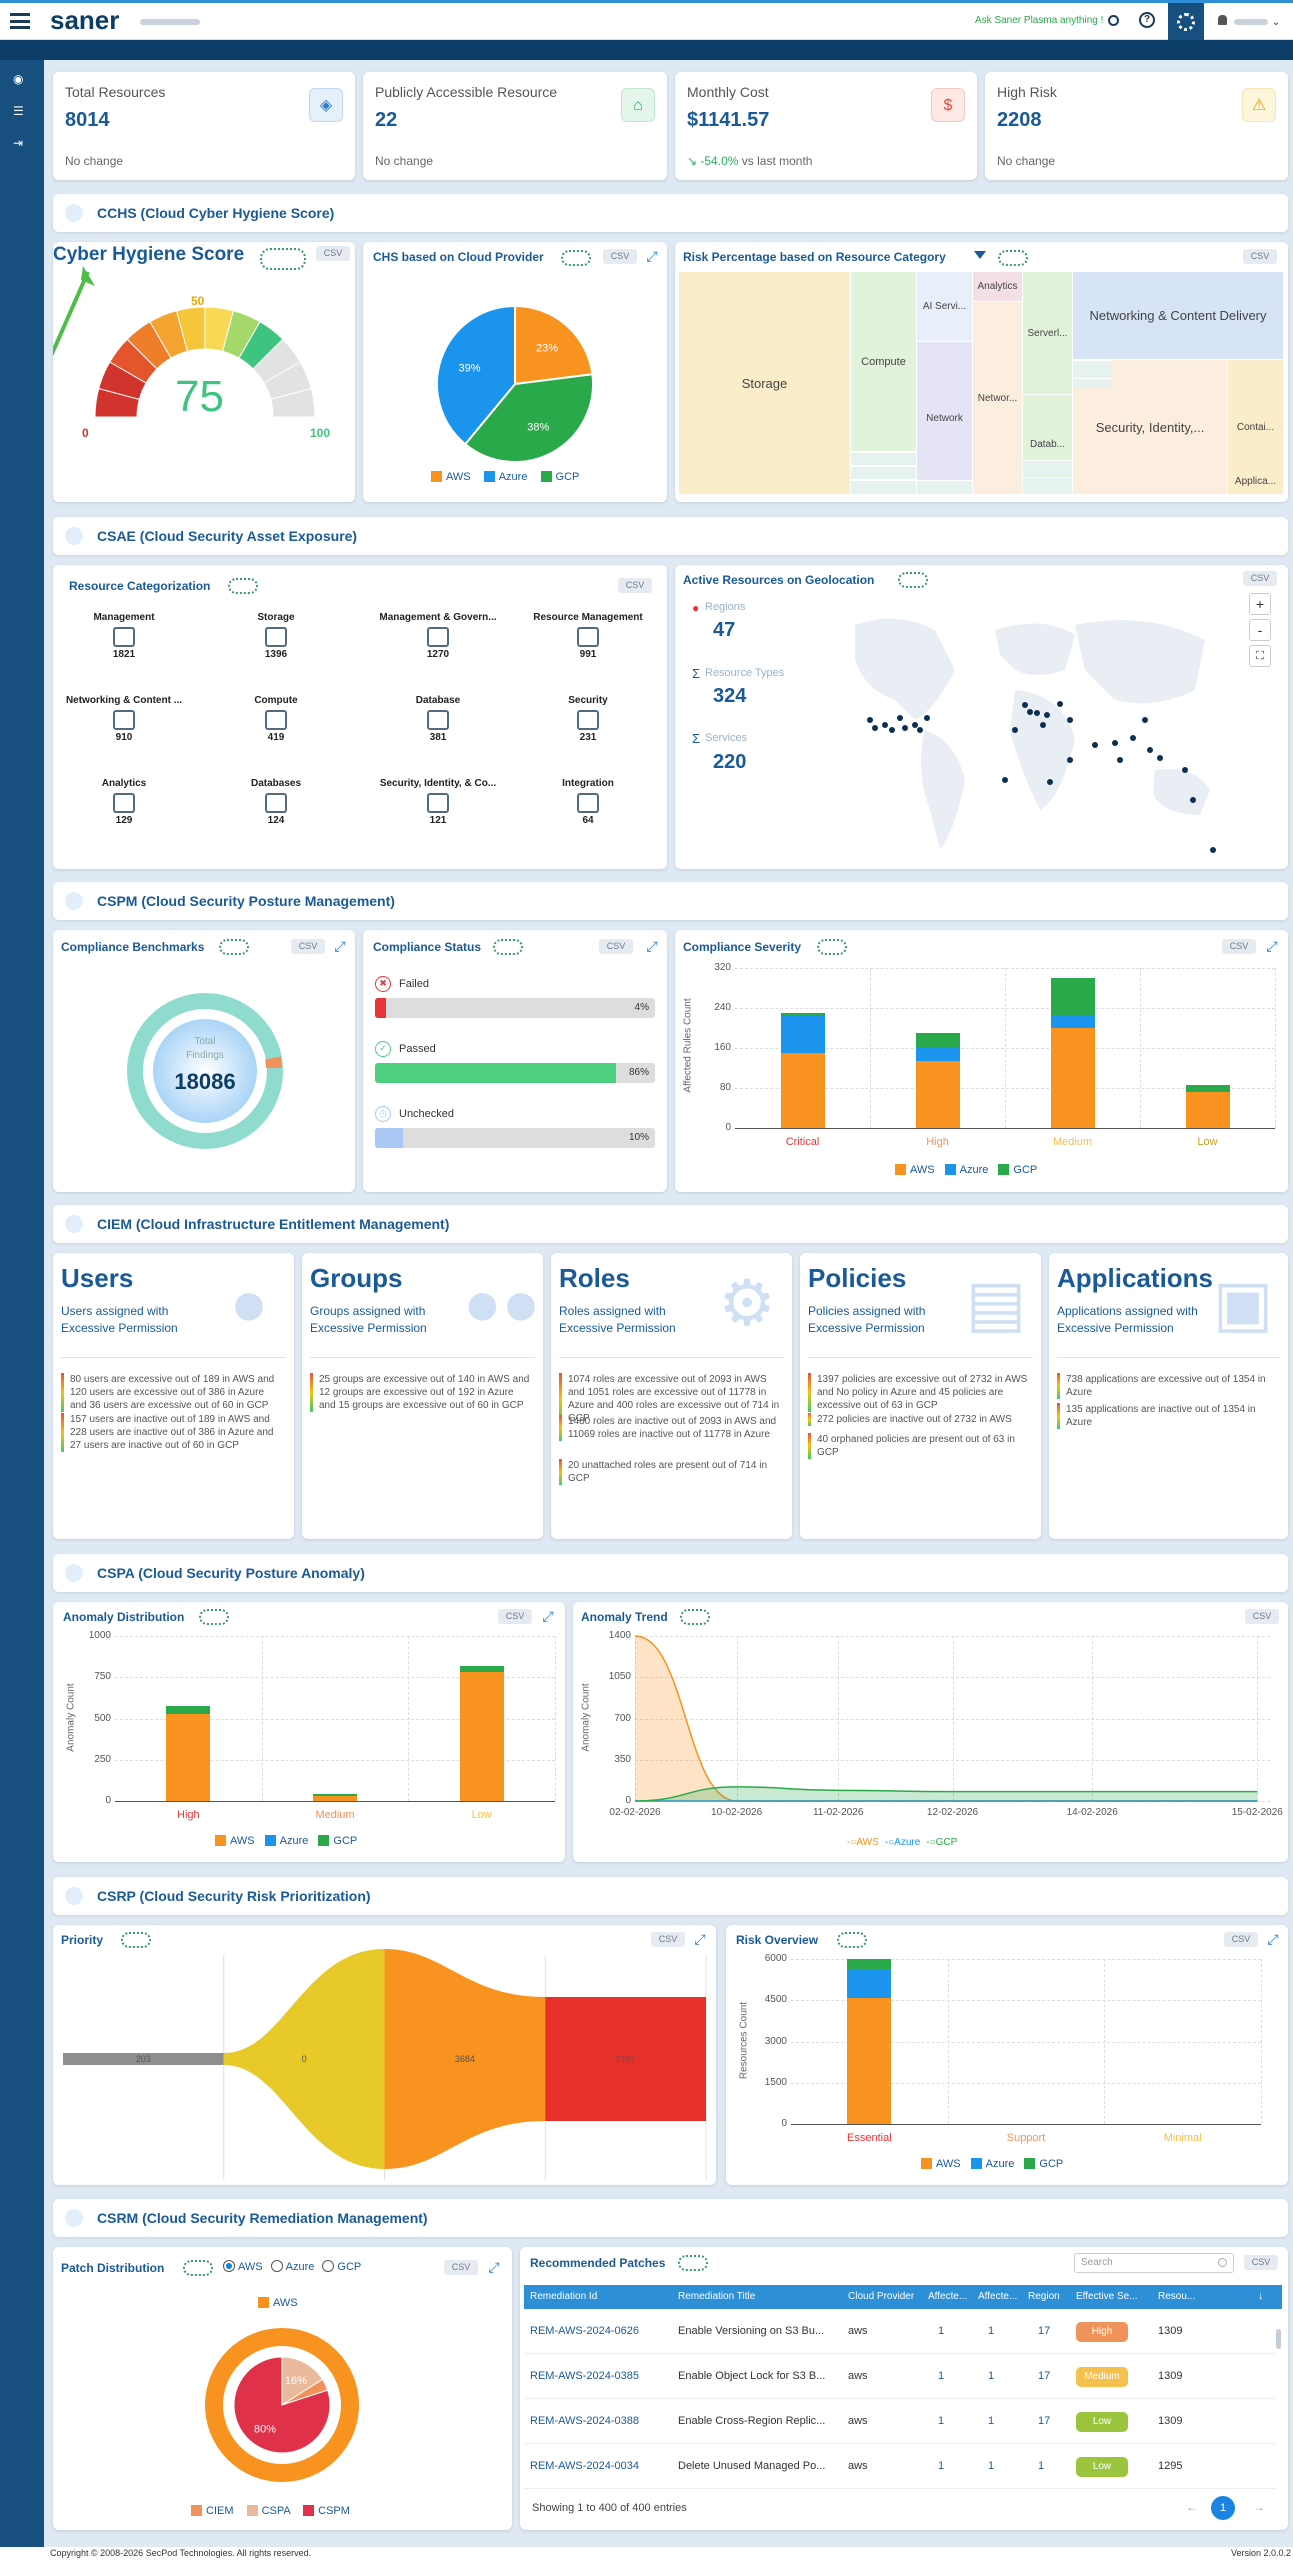 This screenshot has width=1293, height=2560. What do you see at coordinates (1192, 2507) in the screenshot?
I see `prev-page-button: ←` at bounding box center [1192, 2507].